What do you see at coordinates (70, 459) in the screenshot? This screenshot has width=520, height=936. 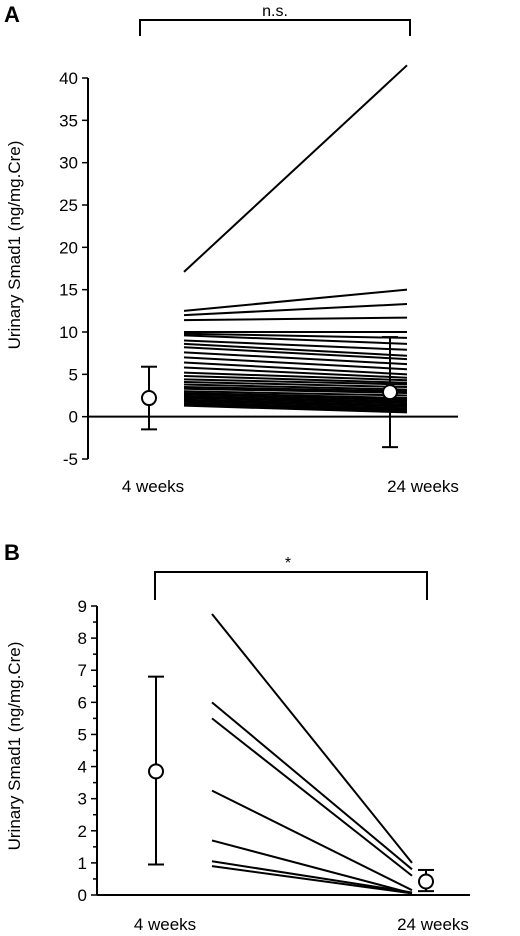 I see `panel-a-y-tick-label: -5` at bounding box center [70, 459].